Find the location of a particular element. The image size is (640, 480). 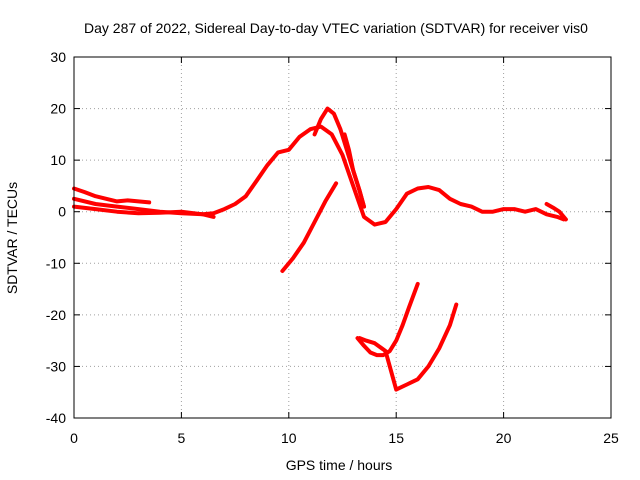

y-tick-label: -20 is located at coordinates (56, 315).